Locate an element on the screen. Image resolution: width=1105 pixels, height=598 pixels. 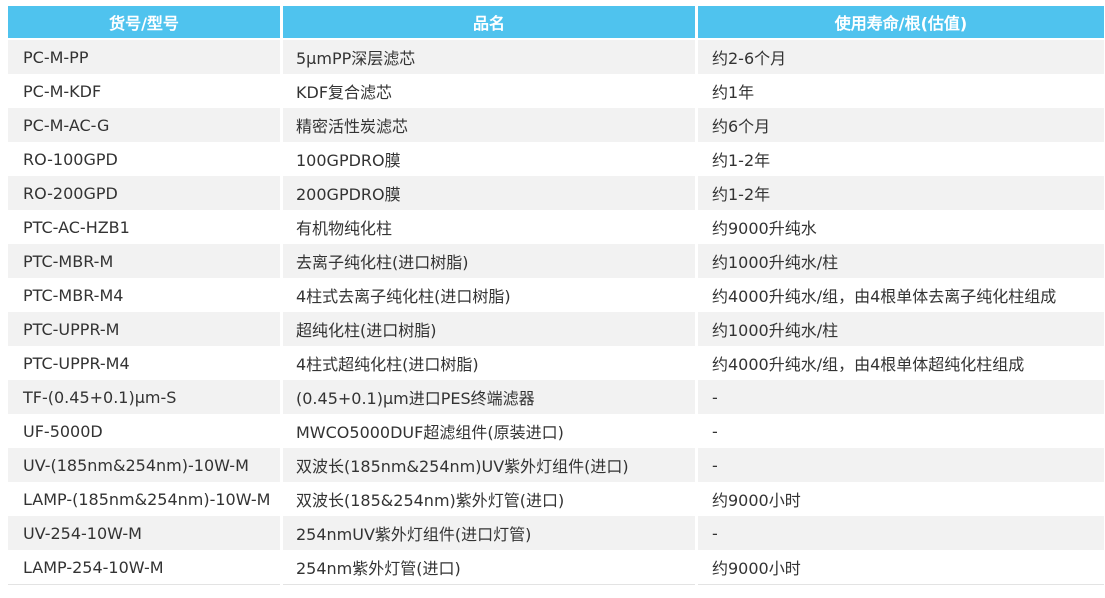
cell-model: PTC-AC-HZB1 is located at coordinates (144, 227).